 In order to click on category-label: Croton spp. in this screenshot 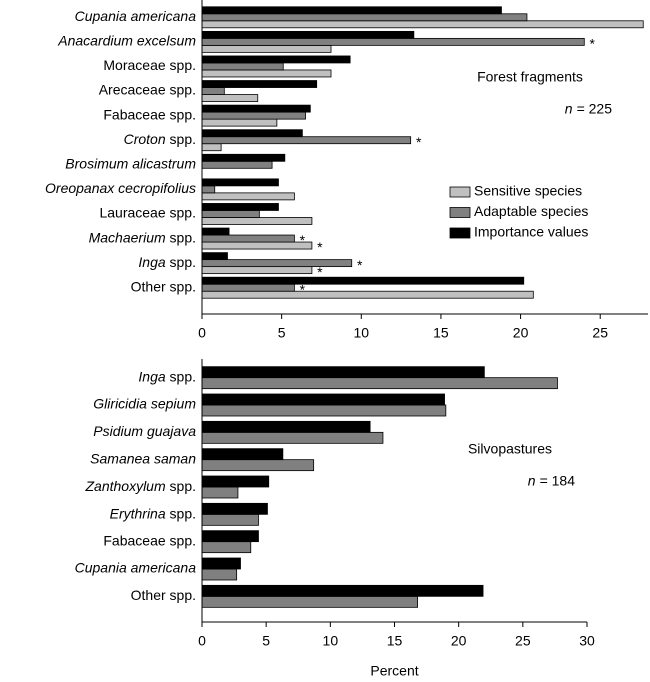, I will do `click(160, 139)`.